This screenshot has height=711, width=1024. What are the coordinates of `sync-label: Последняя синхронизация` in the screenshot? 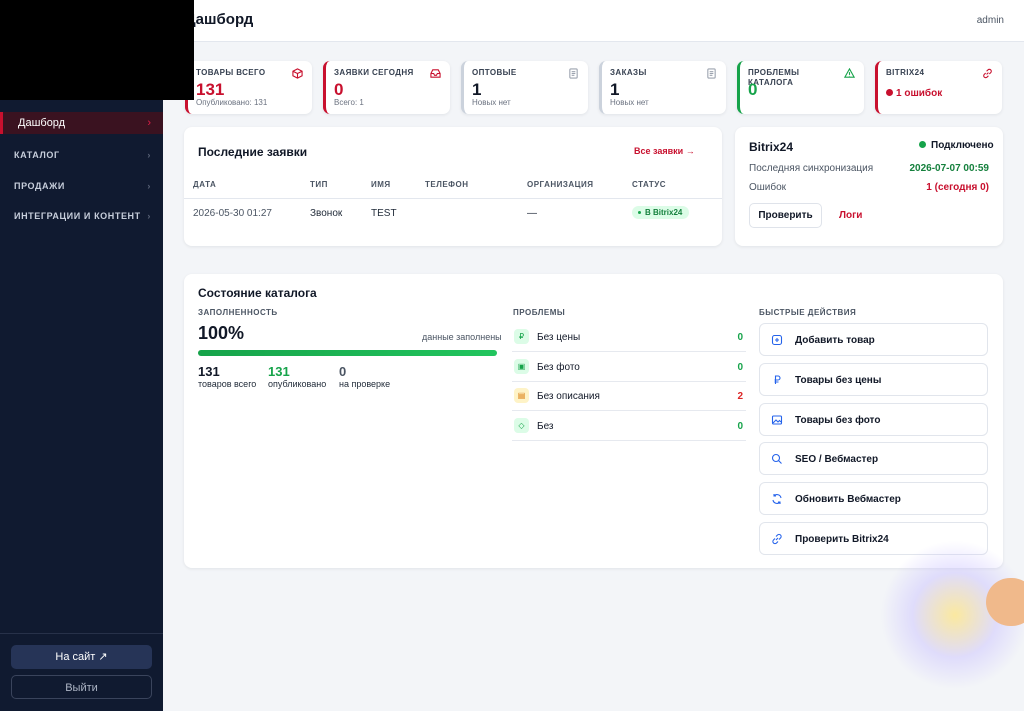 It's located at (811, 168).